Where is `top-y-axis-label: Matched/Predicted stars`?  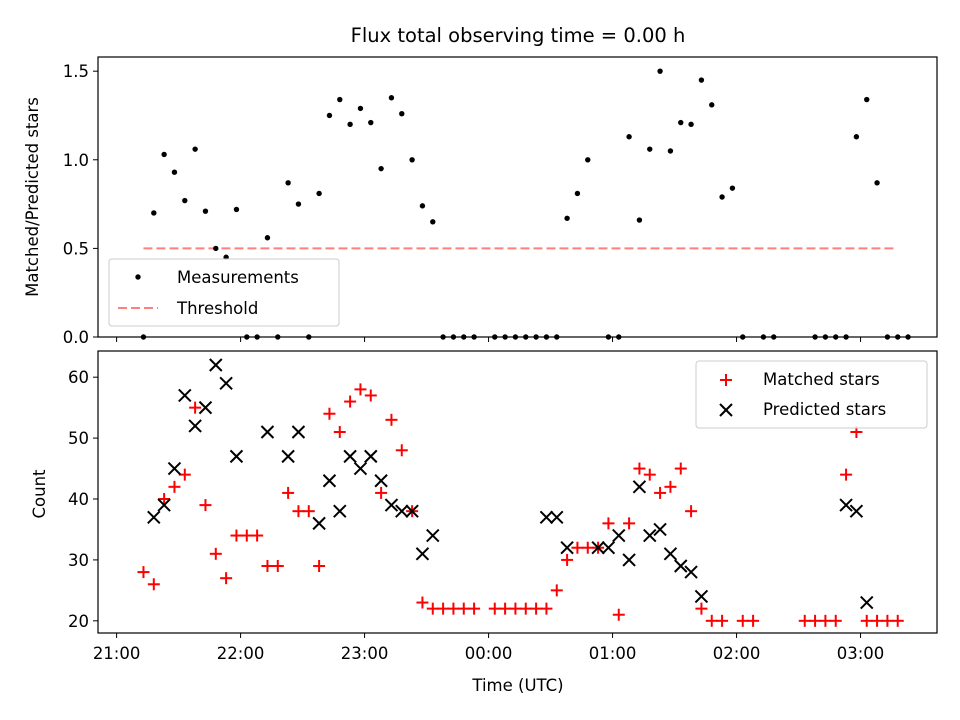 top-y-axis-label: Matched/Predicted stars is located at coordinates (32, 197).